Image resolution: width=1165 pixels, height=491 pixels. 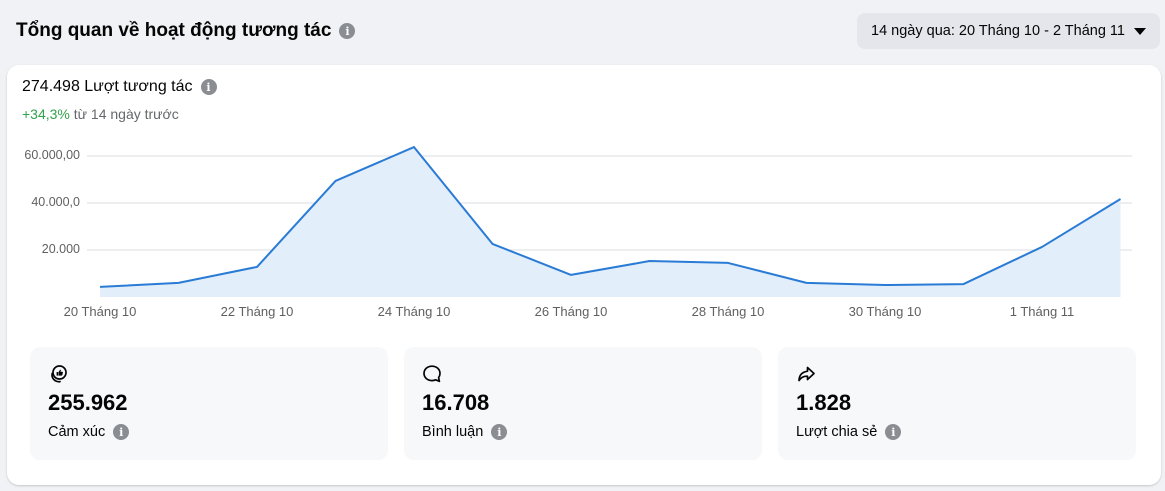 I want to click on change-indicator: +34,3% từ 14 ngày trước, so click(x=100, y=114).